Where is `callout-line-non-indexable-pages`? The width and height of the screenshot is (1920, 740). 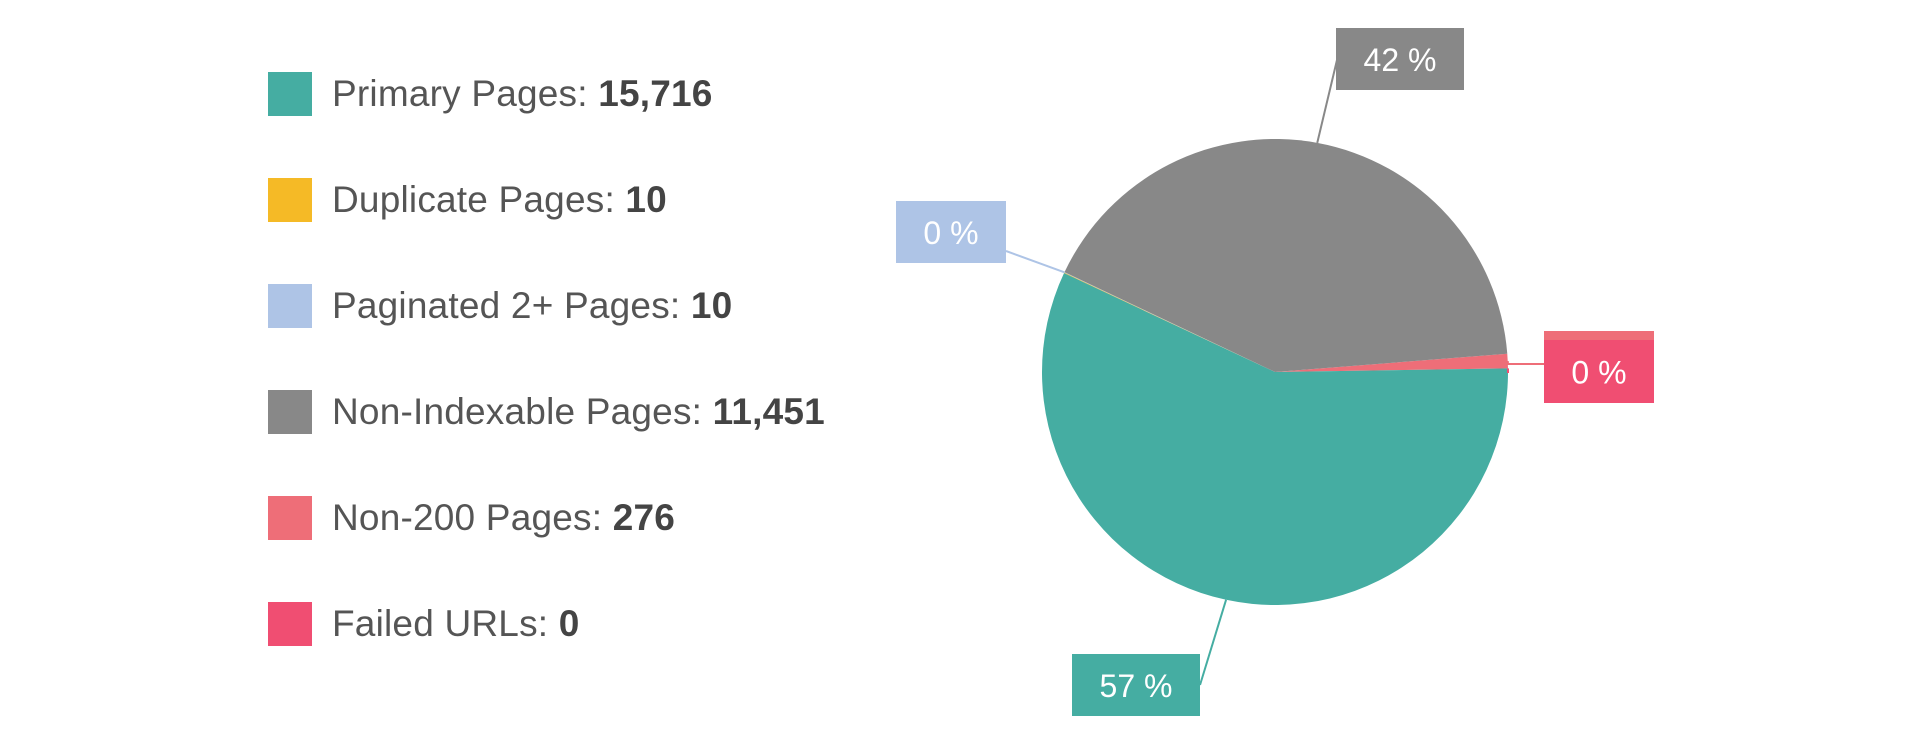
callout-line-non-indexable-pages is located at coordinates (1327, 101).